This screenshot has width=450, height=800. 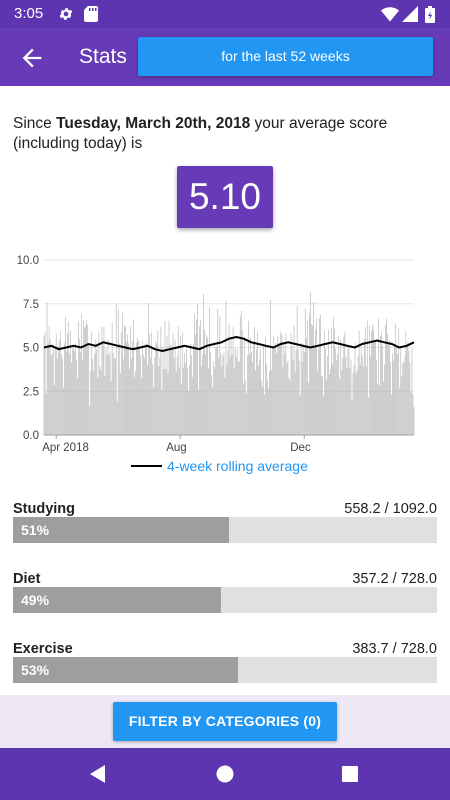 What do you see at coordinates (117, 600) in the screenshot?
I see `category-progress-fill` at bounding box center [117, 600].